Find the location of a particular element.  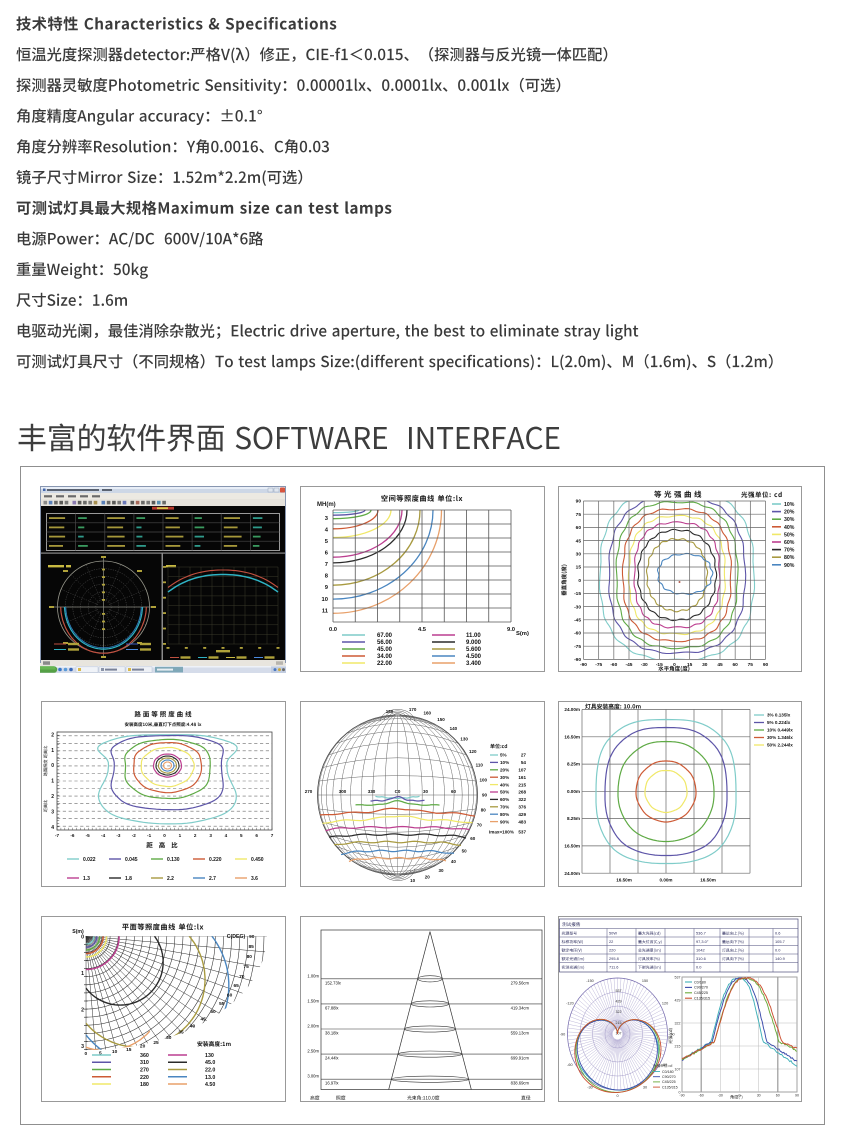

svg-text: 107 is located at coordinates (522, 770).